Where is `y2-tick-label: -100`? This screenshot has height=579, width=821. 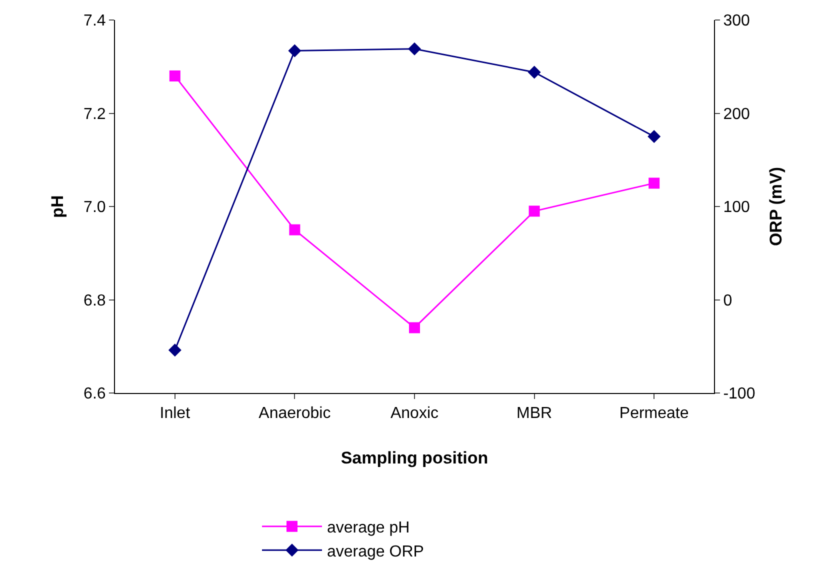 y2-tick-label: -100 is located at coordinates (739, 394).